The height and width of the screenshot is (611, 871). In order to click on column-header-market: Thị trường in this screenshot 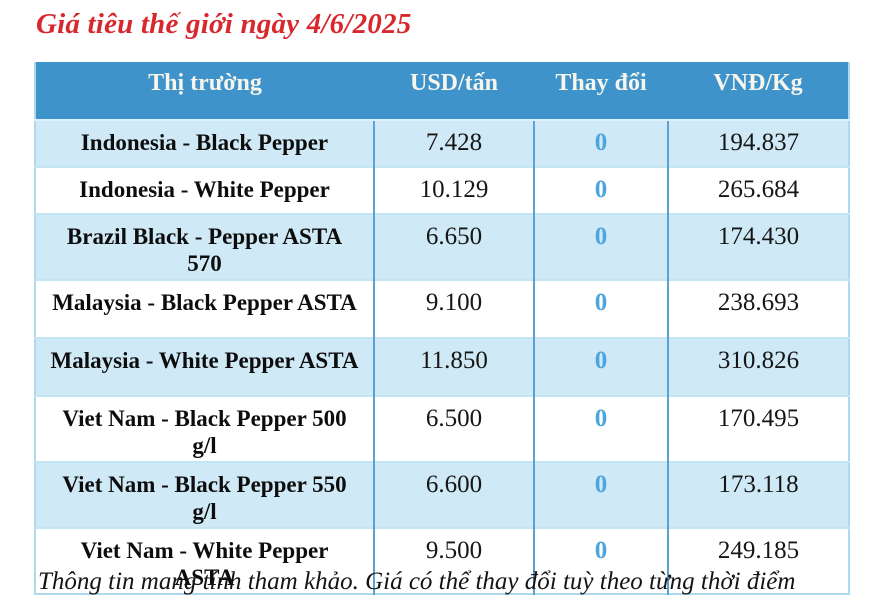, I will do `click(204, 91)`.